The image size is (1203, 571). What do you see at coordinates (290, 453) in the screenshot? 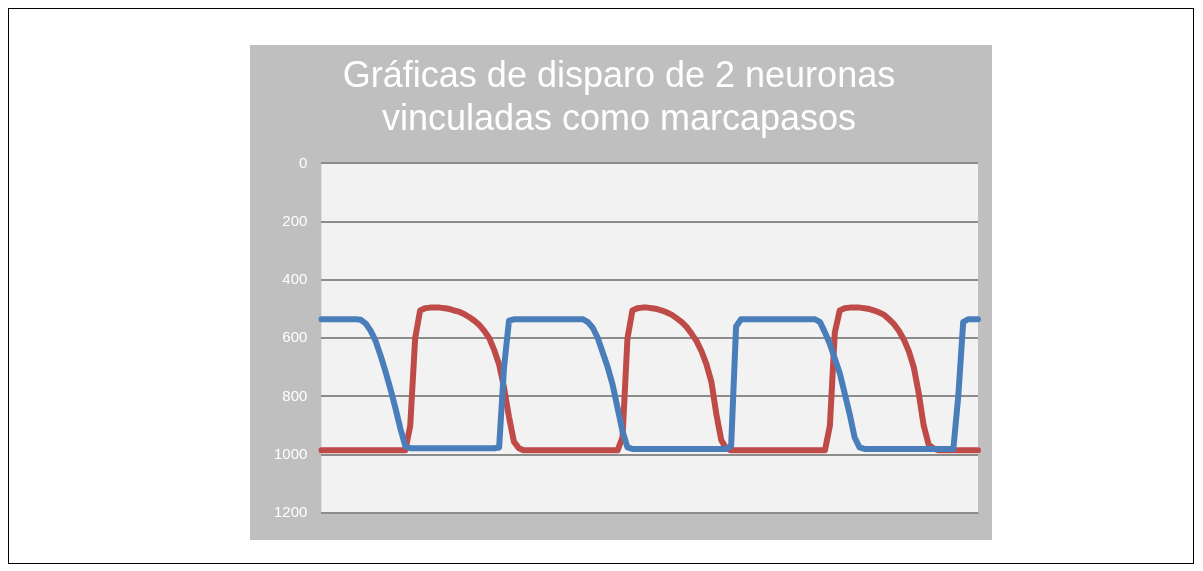
I see `y-tick-label: 1000` at bounding box center [290, 453].